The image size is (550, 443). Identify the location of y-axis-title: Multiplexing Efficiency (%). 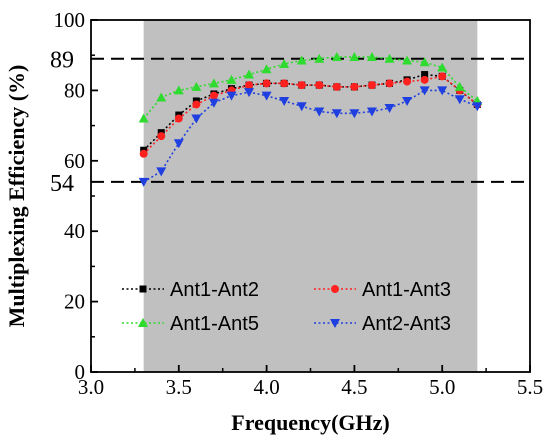
(16, 196).